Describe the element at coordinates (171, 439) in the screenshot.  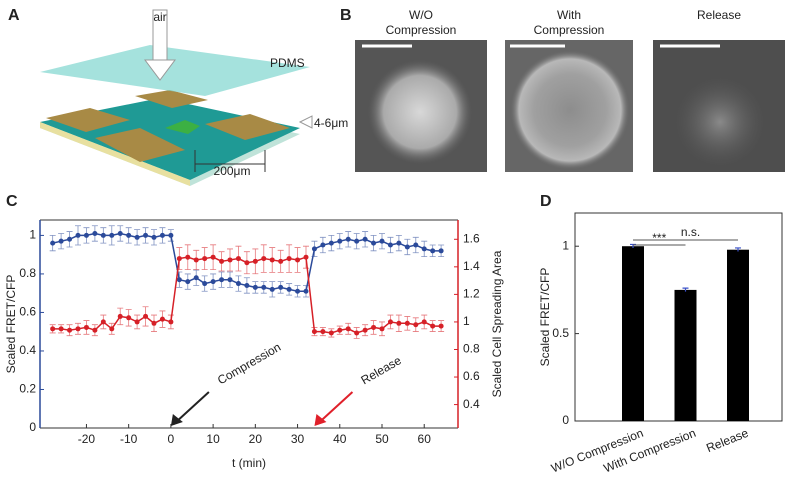
I see `x-tick-label: 0` at that location.